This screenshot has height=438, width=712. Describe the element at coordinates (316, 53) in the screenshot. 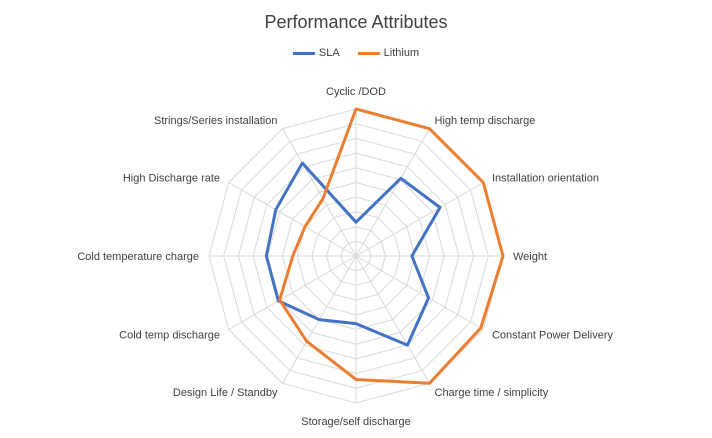

I see `legend-item-sla: SLA` at that location.